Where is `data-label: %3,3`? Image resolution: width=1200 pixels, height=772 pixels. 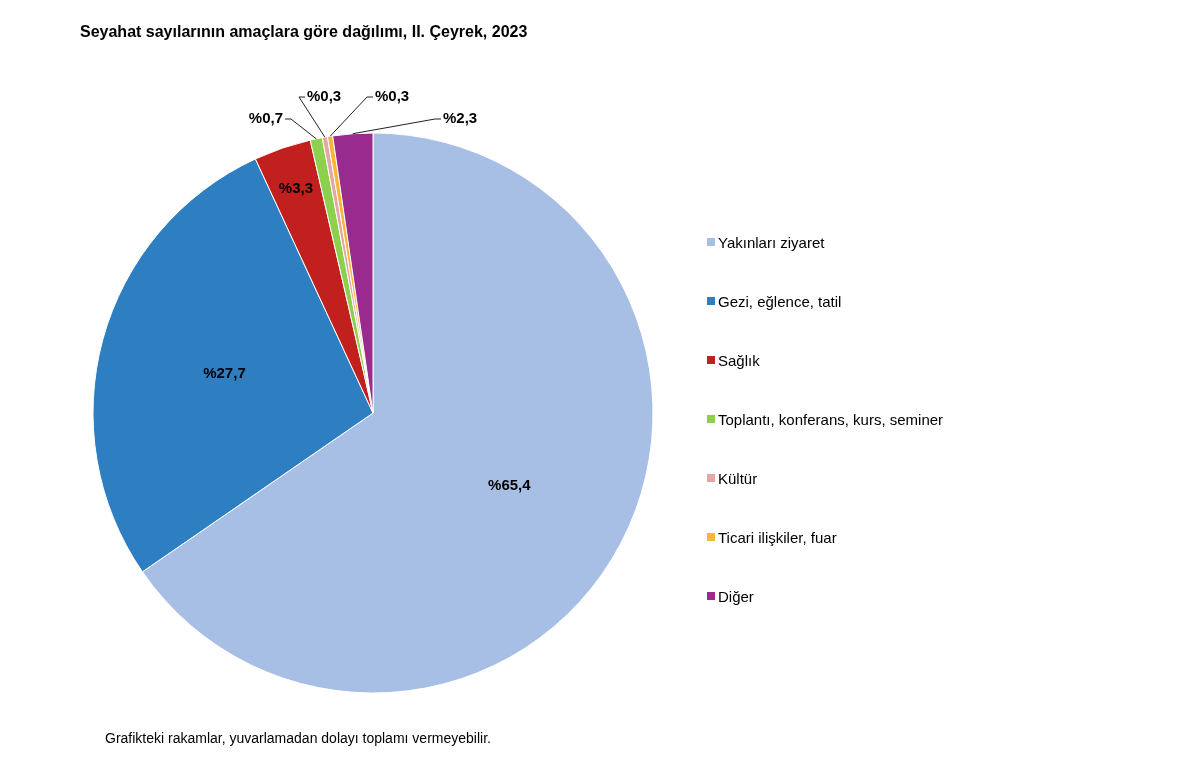
data-label: %3,3 is located at coordinates (296, 188).